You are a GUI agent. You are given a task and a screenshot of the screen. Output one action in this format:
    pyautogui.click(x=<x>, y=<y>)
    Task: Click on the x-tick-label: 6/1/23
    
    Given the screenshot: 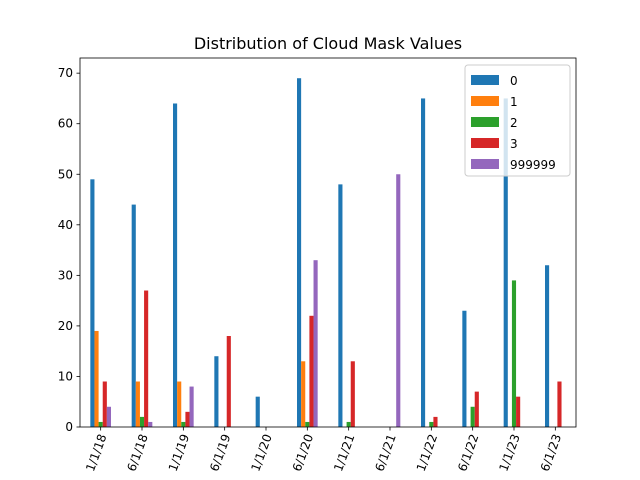 What is the action you would take?
    pyautogui.click(x=551, y=452)
    